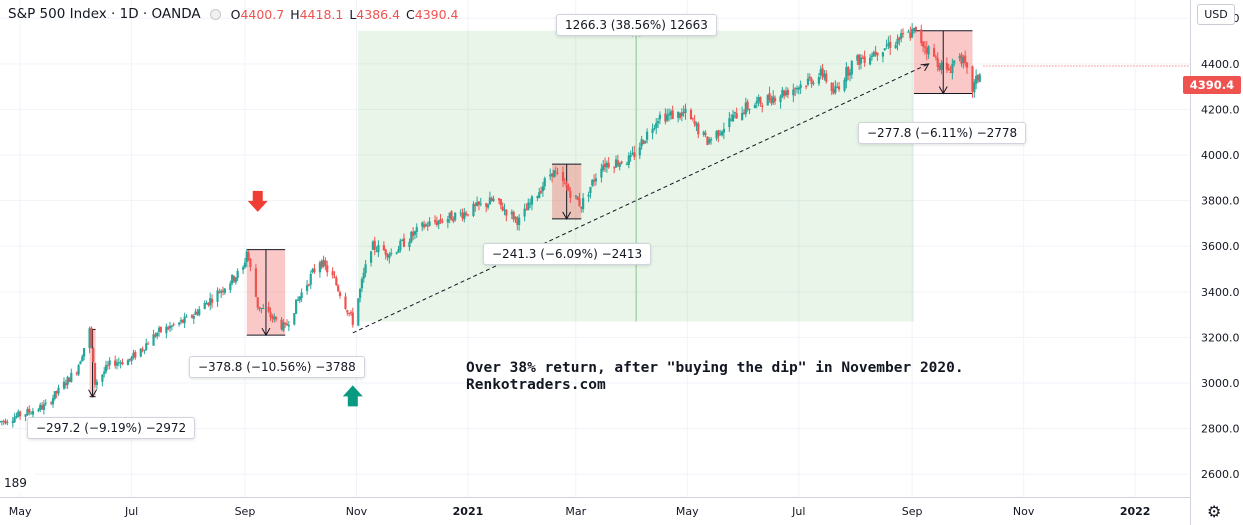 The height and width of the screenshot is (525, 1243). What do you see at coordinates (1216, 14) in the screenshot?
I see `currency-button: USD` at bounding box center [1216, 14].